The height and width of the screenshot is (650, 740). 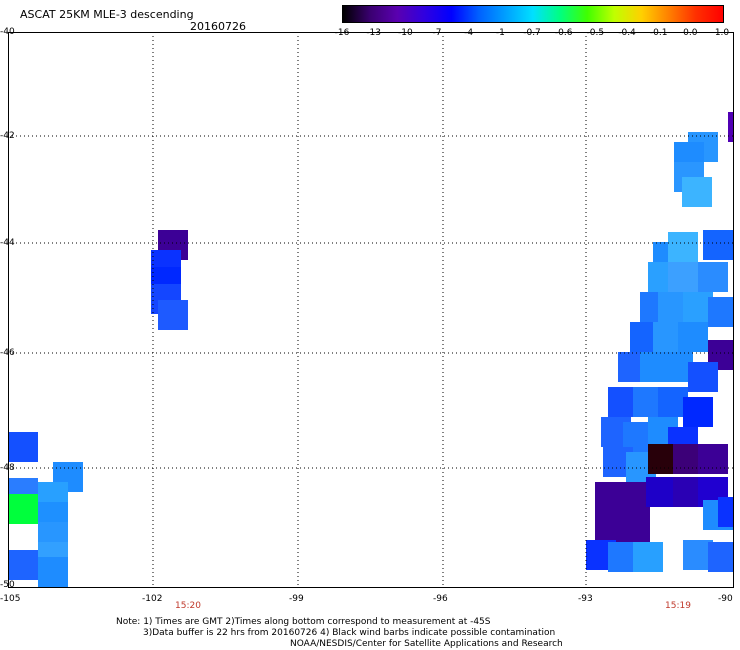 I want to click on lon-label-93: -93, so click(x=585, y=599).